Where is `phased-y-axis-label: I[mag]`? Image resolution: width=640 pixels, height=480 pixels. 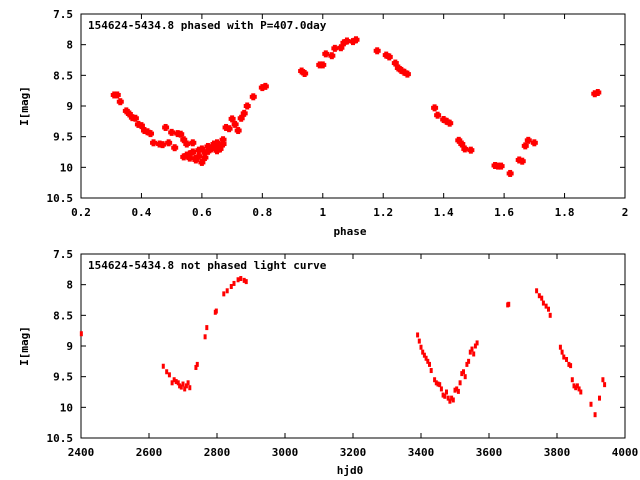
phased-y-axis-label: I[mag] is located at coordinates (24, 106).